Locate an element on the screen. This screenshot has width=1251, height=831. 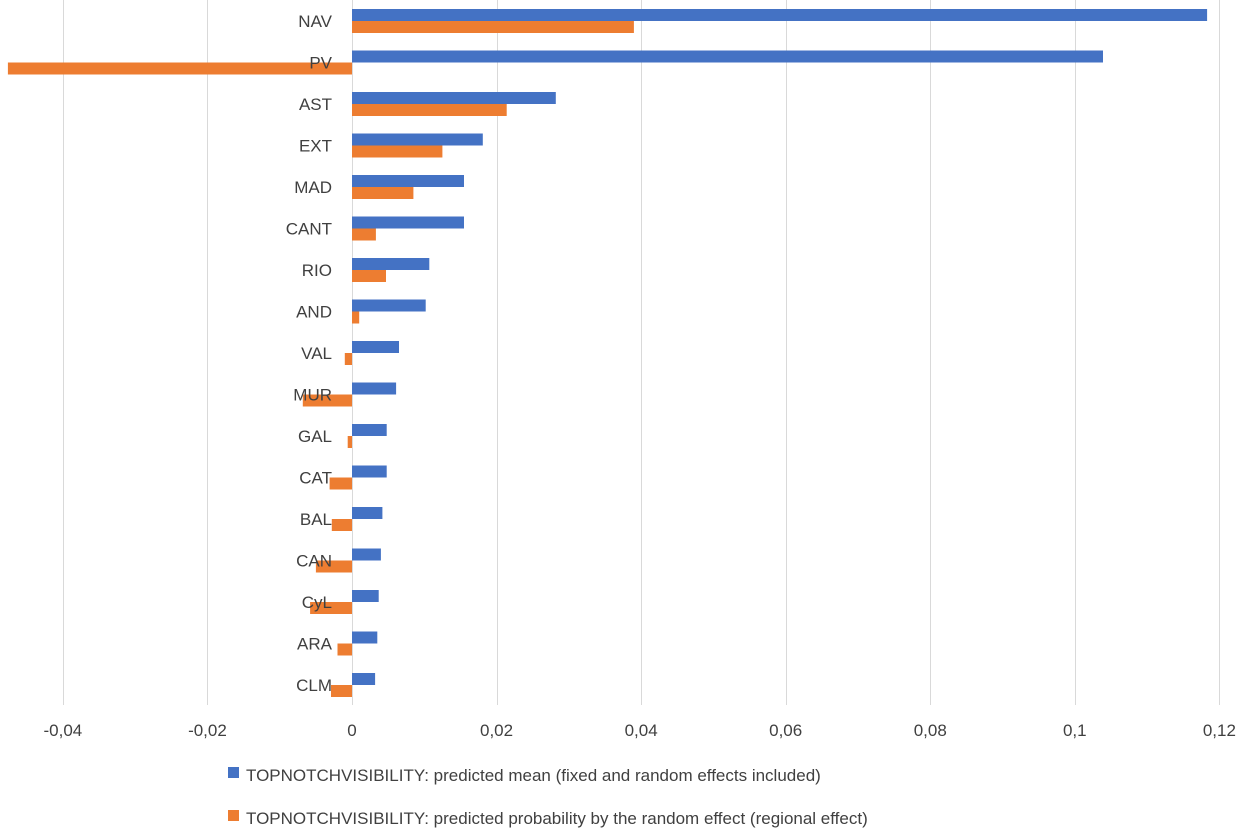
bar-predicted-mean-mur is located at coordinates (374, 388).